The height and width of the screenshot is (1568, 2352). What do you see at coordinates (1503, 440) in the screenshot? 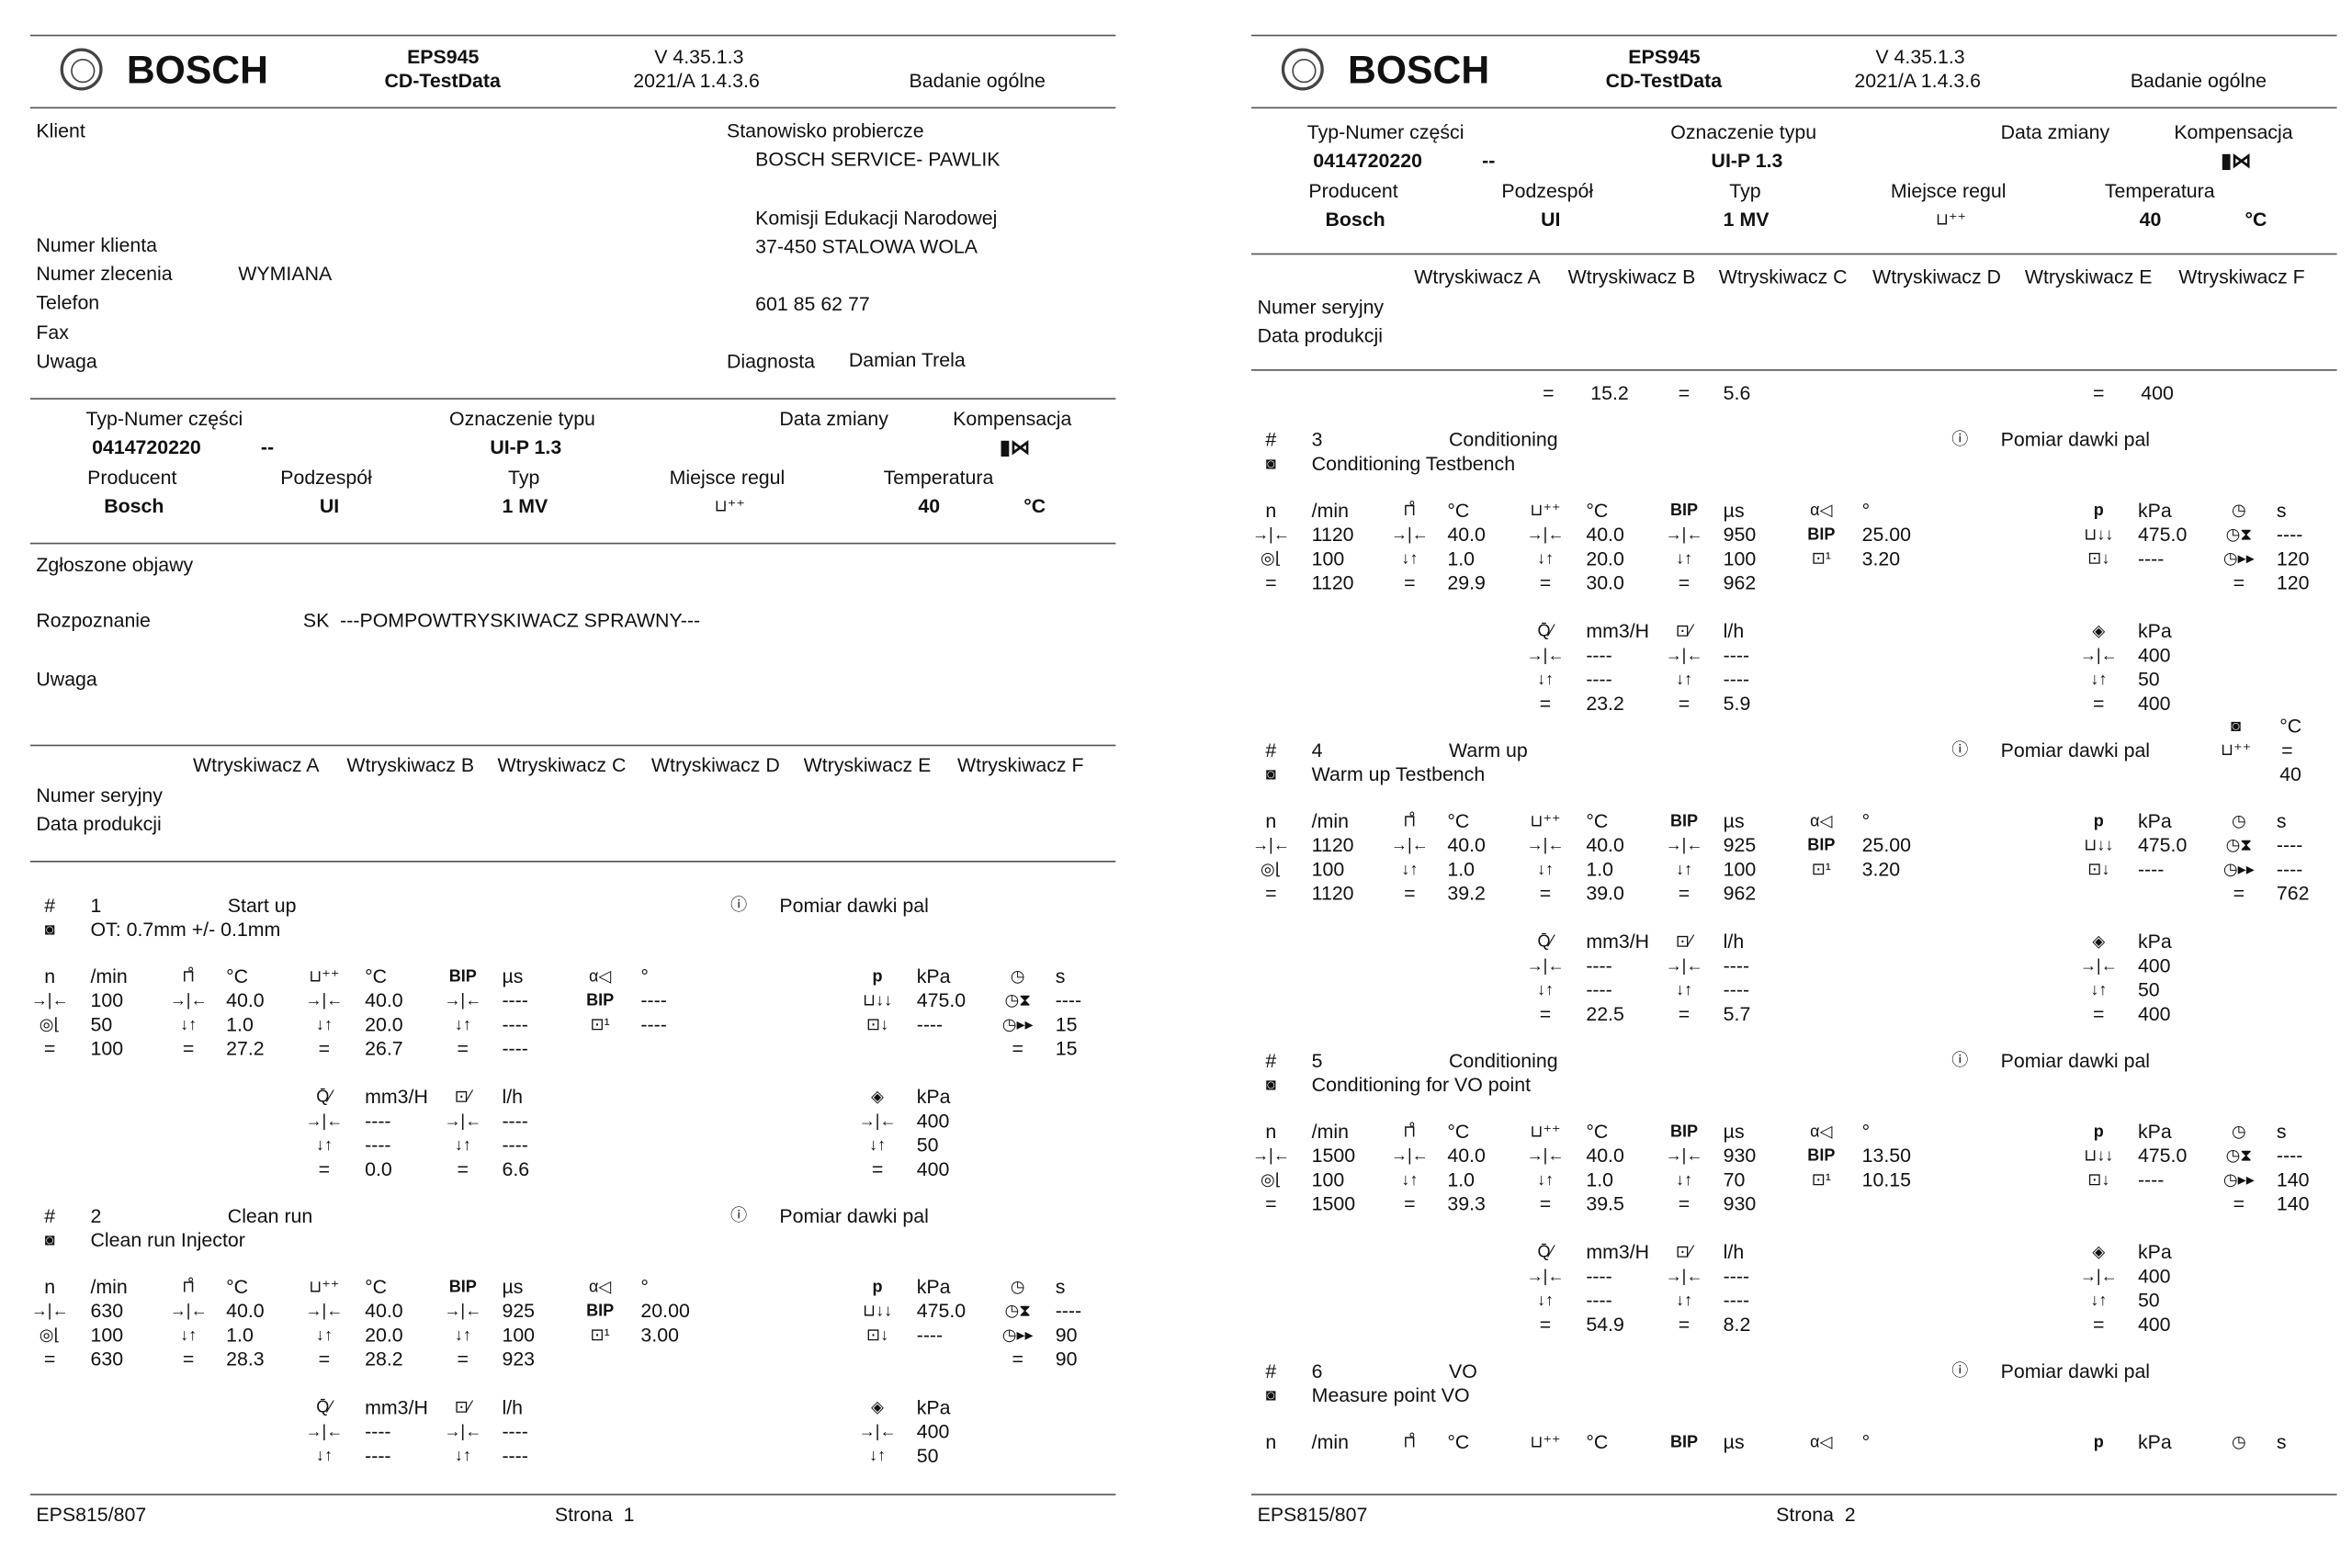
I see `test-name: Conditioning` at bounding box center [1503, 440].